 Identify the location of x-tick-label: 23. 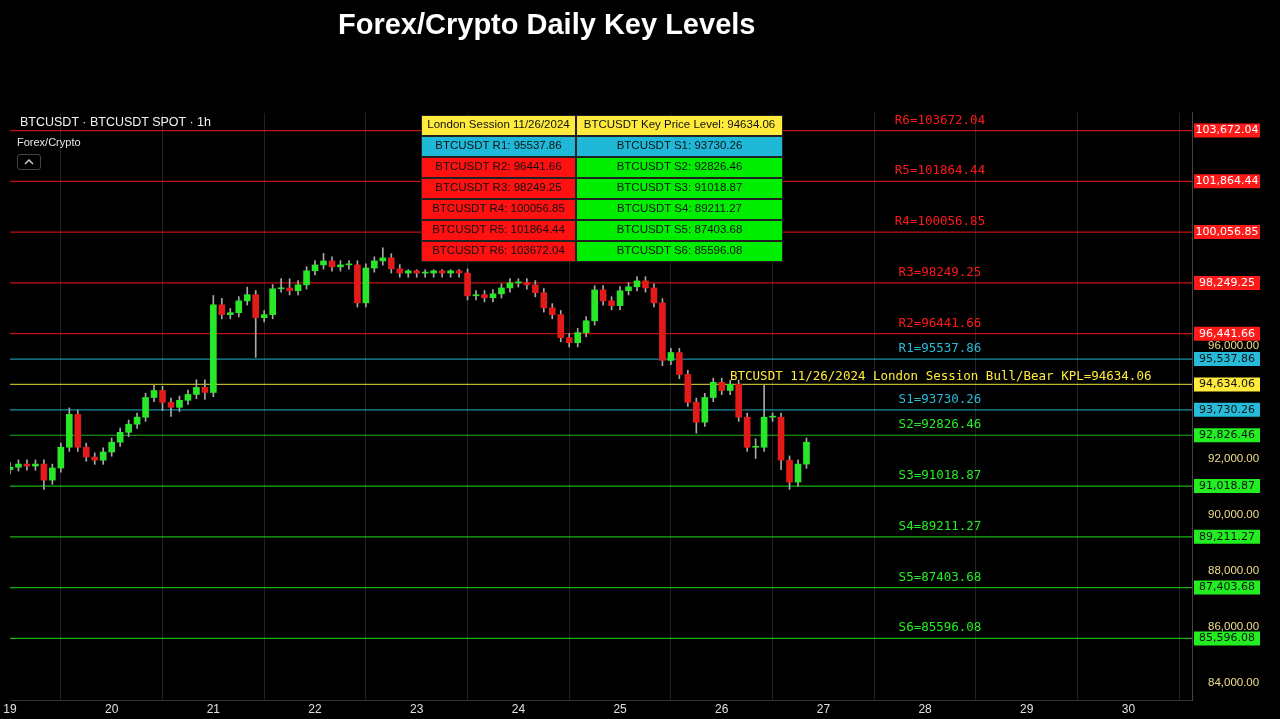
(417, 708).